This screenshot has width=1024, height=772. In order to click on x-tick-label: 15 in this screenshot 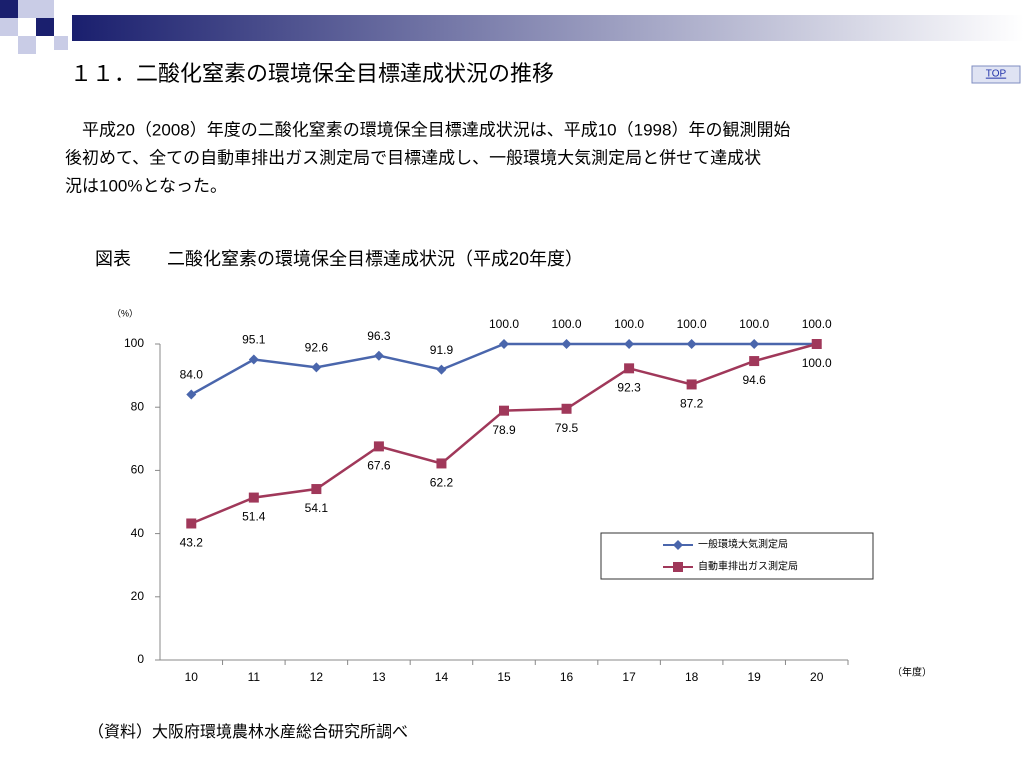, I will do `click(504, 677)`.